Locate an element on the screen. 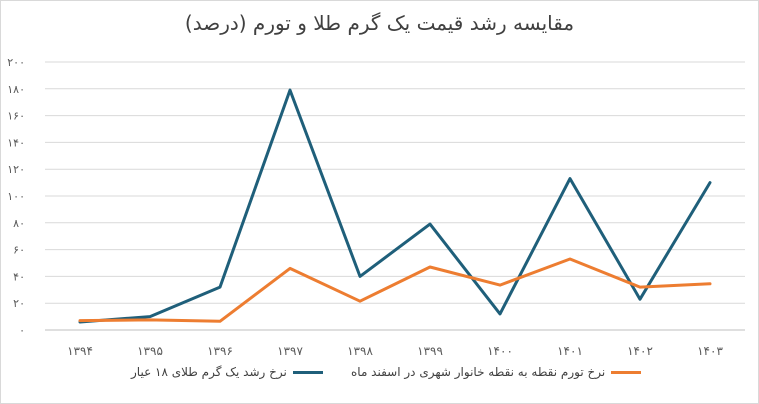  x-tick-label: ۱۳۹۷ is located at coordinates (290, 351).